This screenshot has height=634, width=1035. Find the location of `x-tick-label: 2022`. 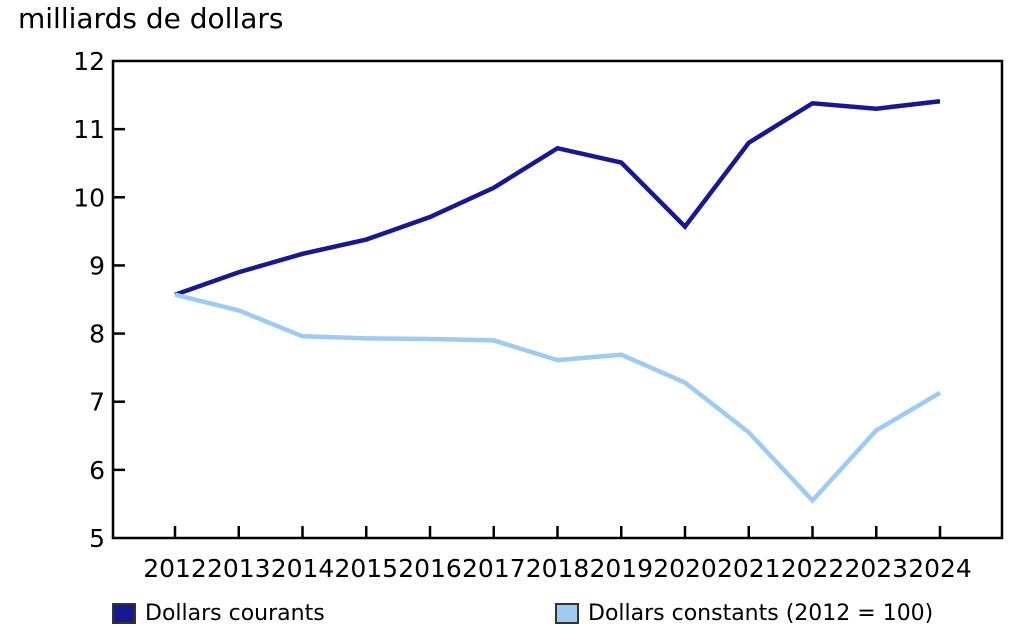

x-tick-label: 2022 is located at coordinates (813, 568).